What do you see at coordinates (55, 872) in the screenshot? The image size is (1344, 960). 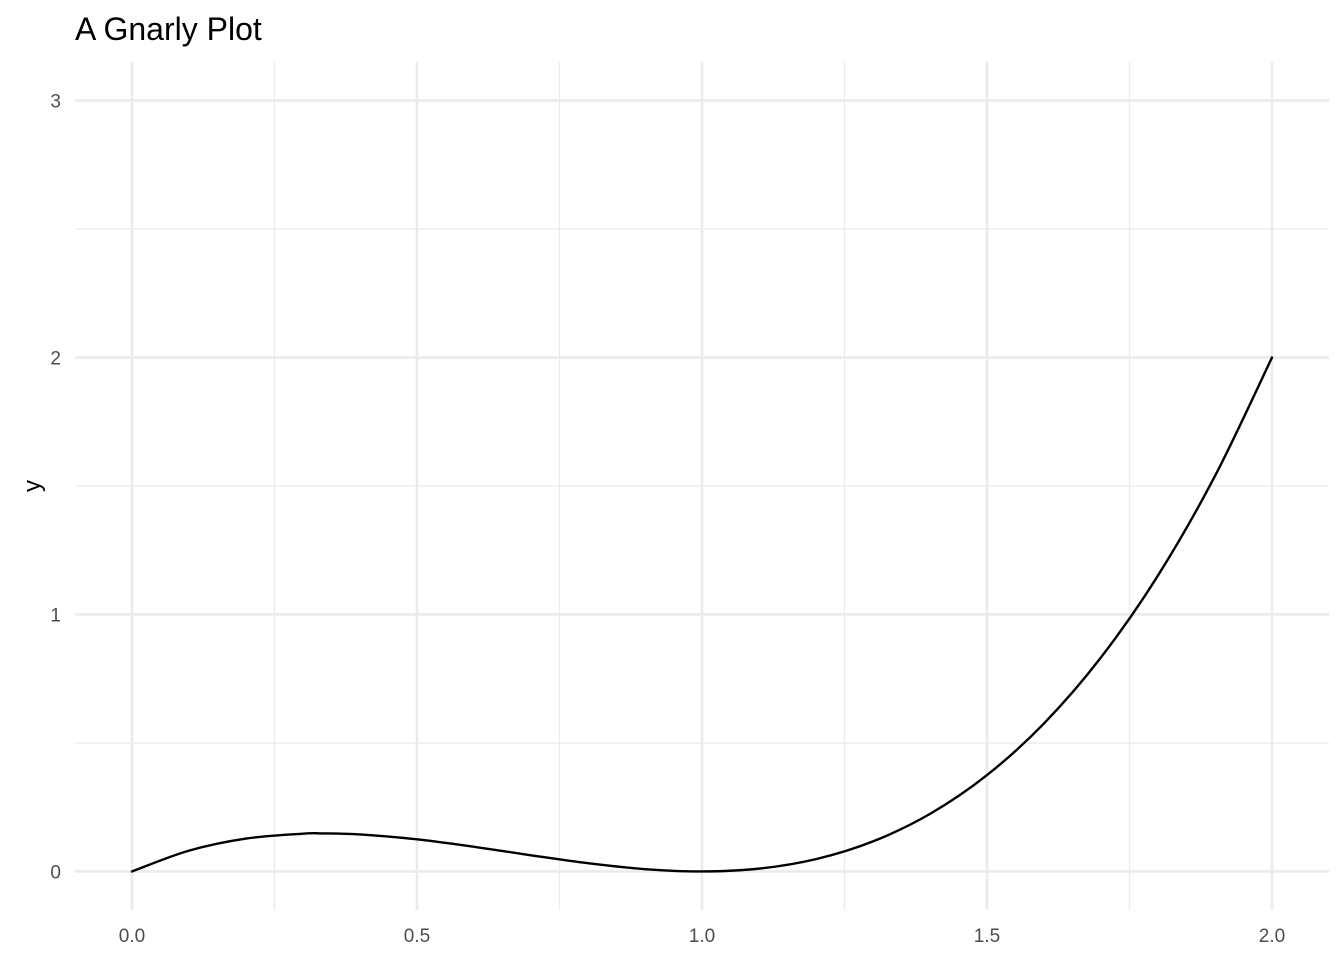 I see `y-tick-label: 0` at bounding box center [55, 872].